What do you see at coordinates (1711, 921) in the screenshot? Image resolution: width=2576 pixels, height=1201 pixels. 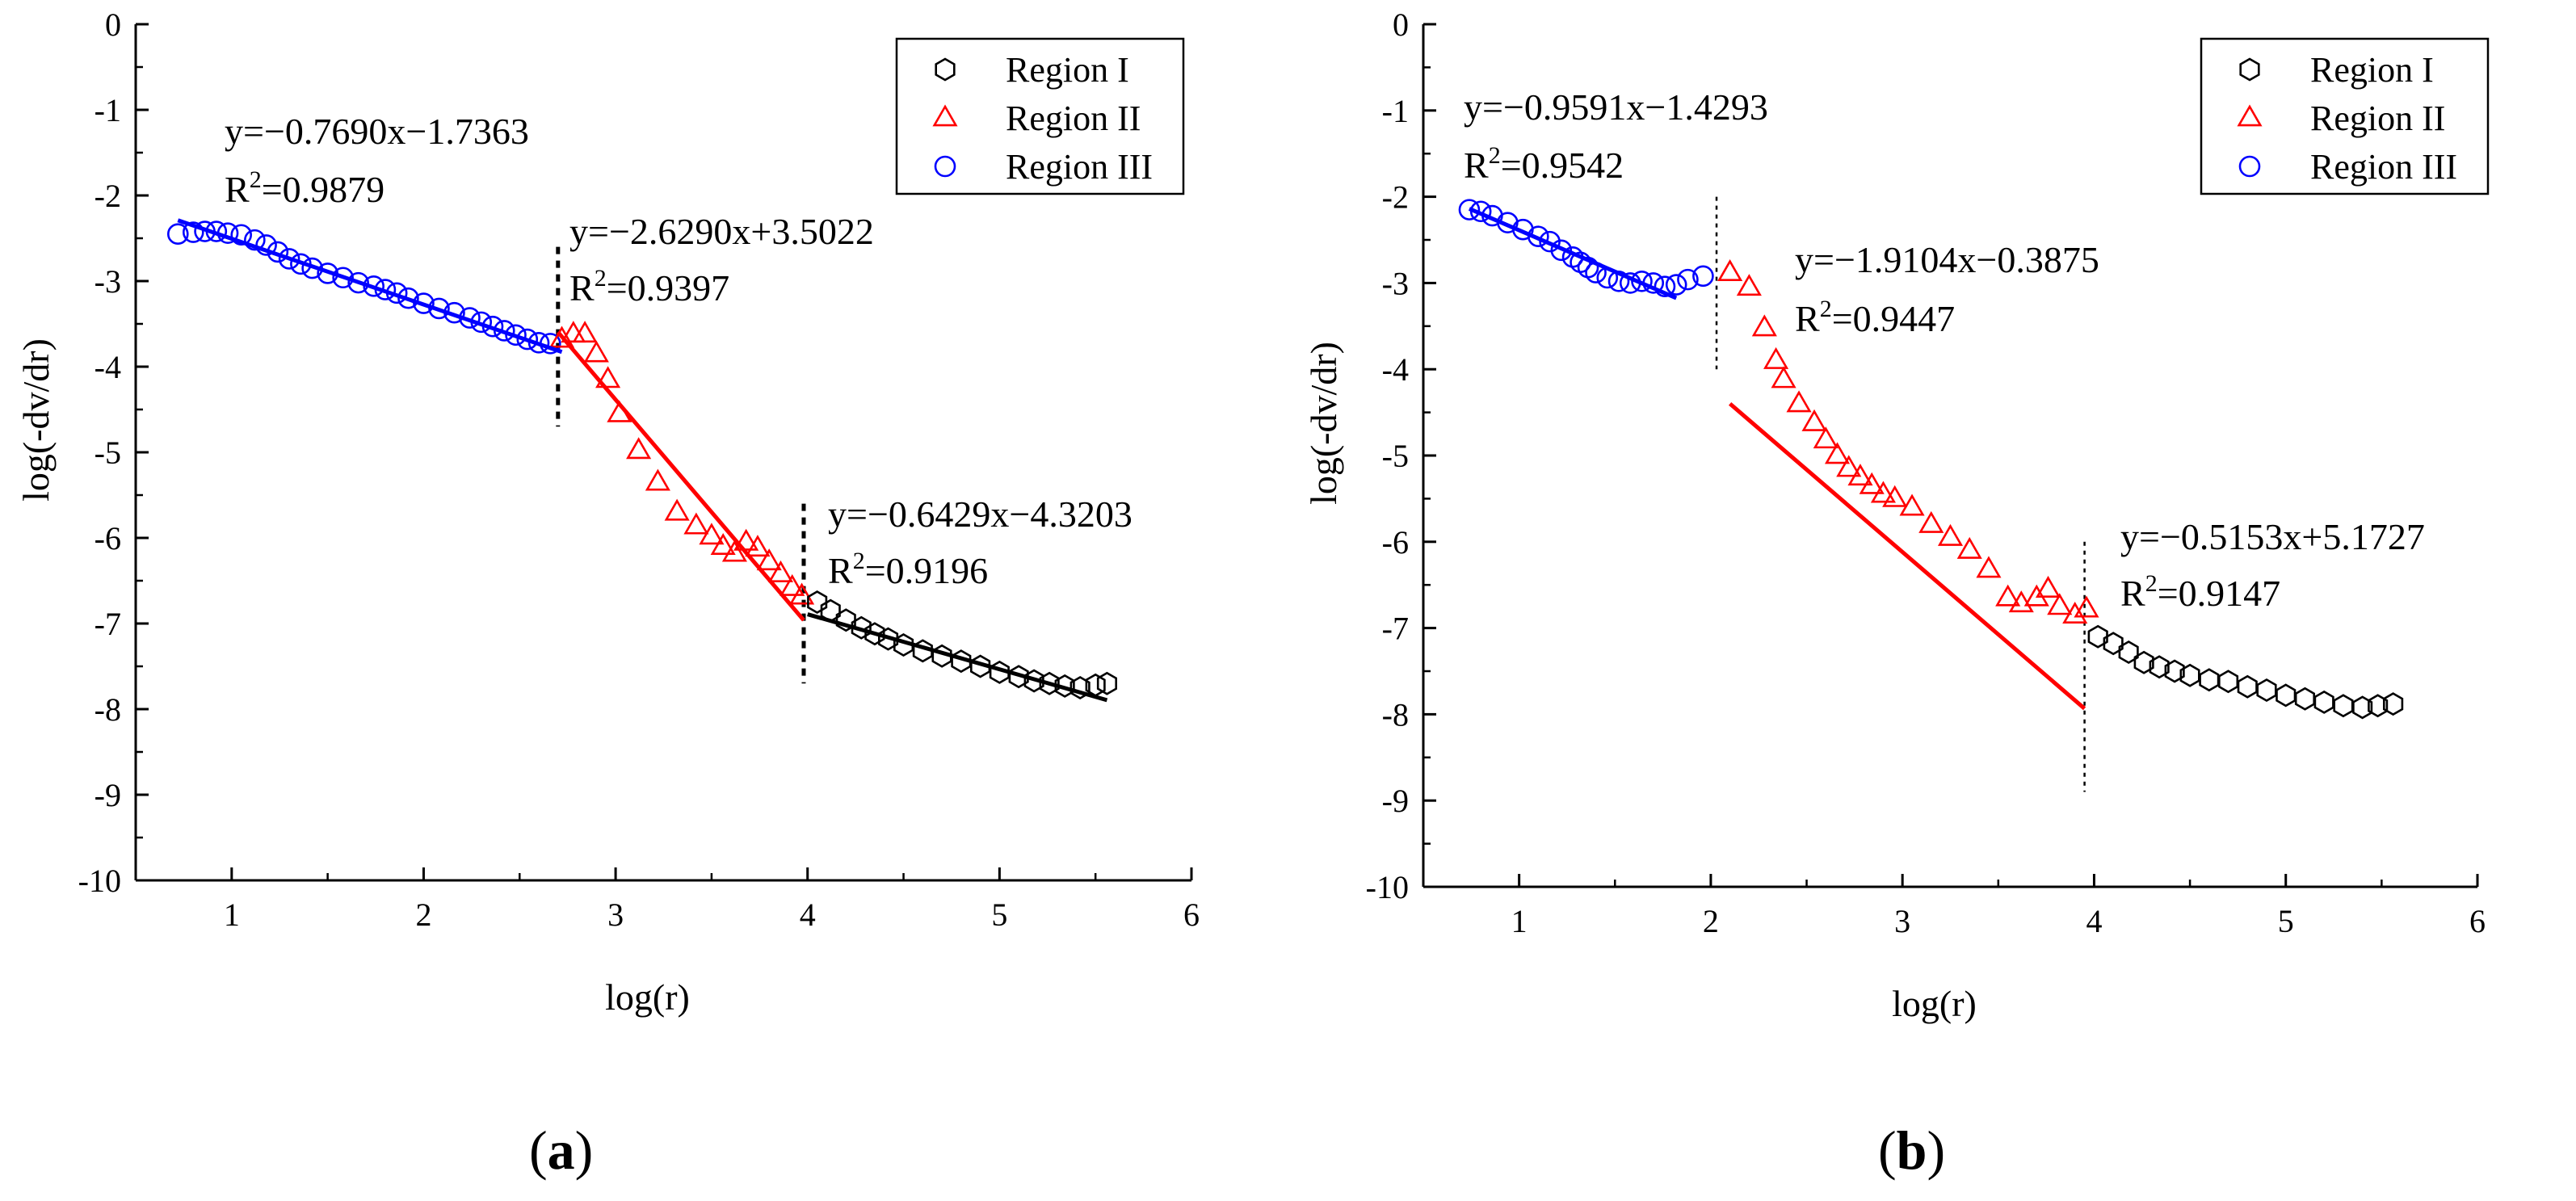 I see `panel-b-x-tick-label: 2` at bounding box center [1711, 921].